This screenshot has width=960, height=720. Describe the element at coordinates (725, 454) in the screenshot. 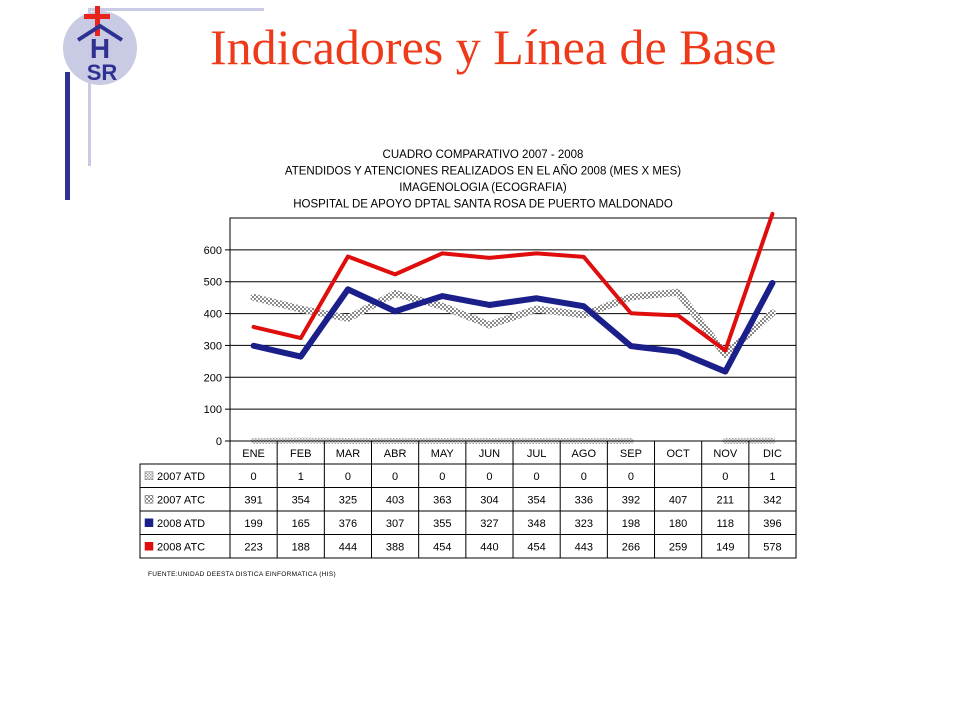

I see `x-tick-label: NOV` at that location.